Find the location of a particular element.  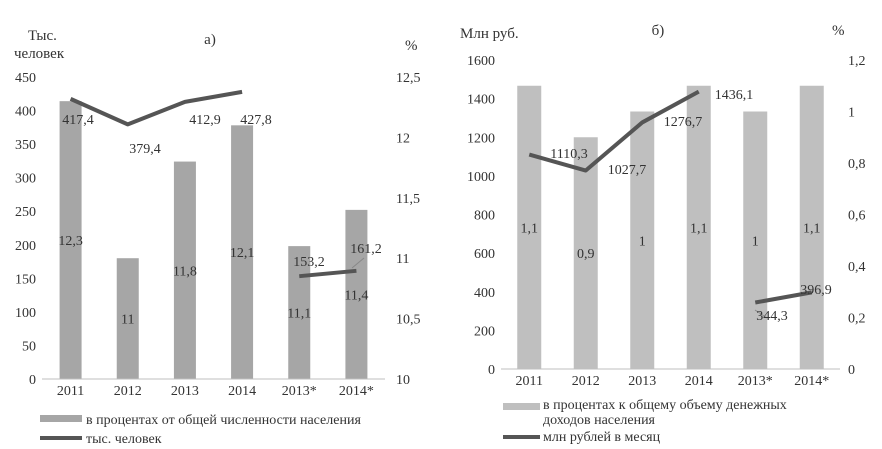

left-axis-title-line2: человек is located at coordinates (39, 54).